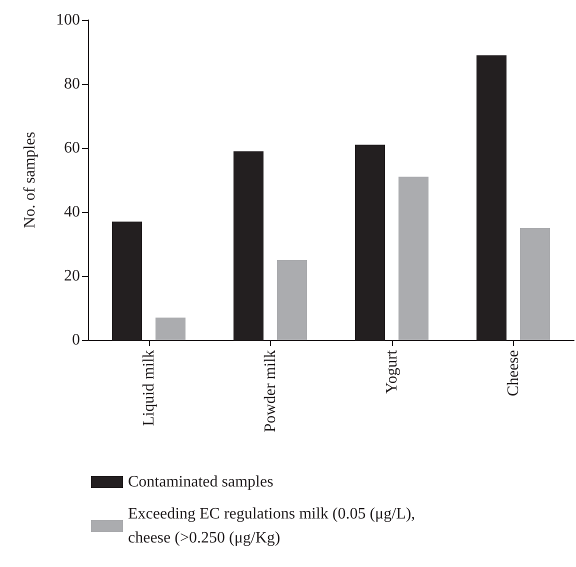 The width and height of the screenshot is (576, 567). Describe the element at coordinates (30, 180) in the screenshot. I see `y-axis-title: No. of samples` at that location.